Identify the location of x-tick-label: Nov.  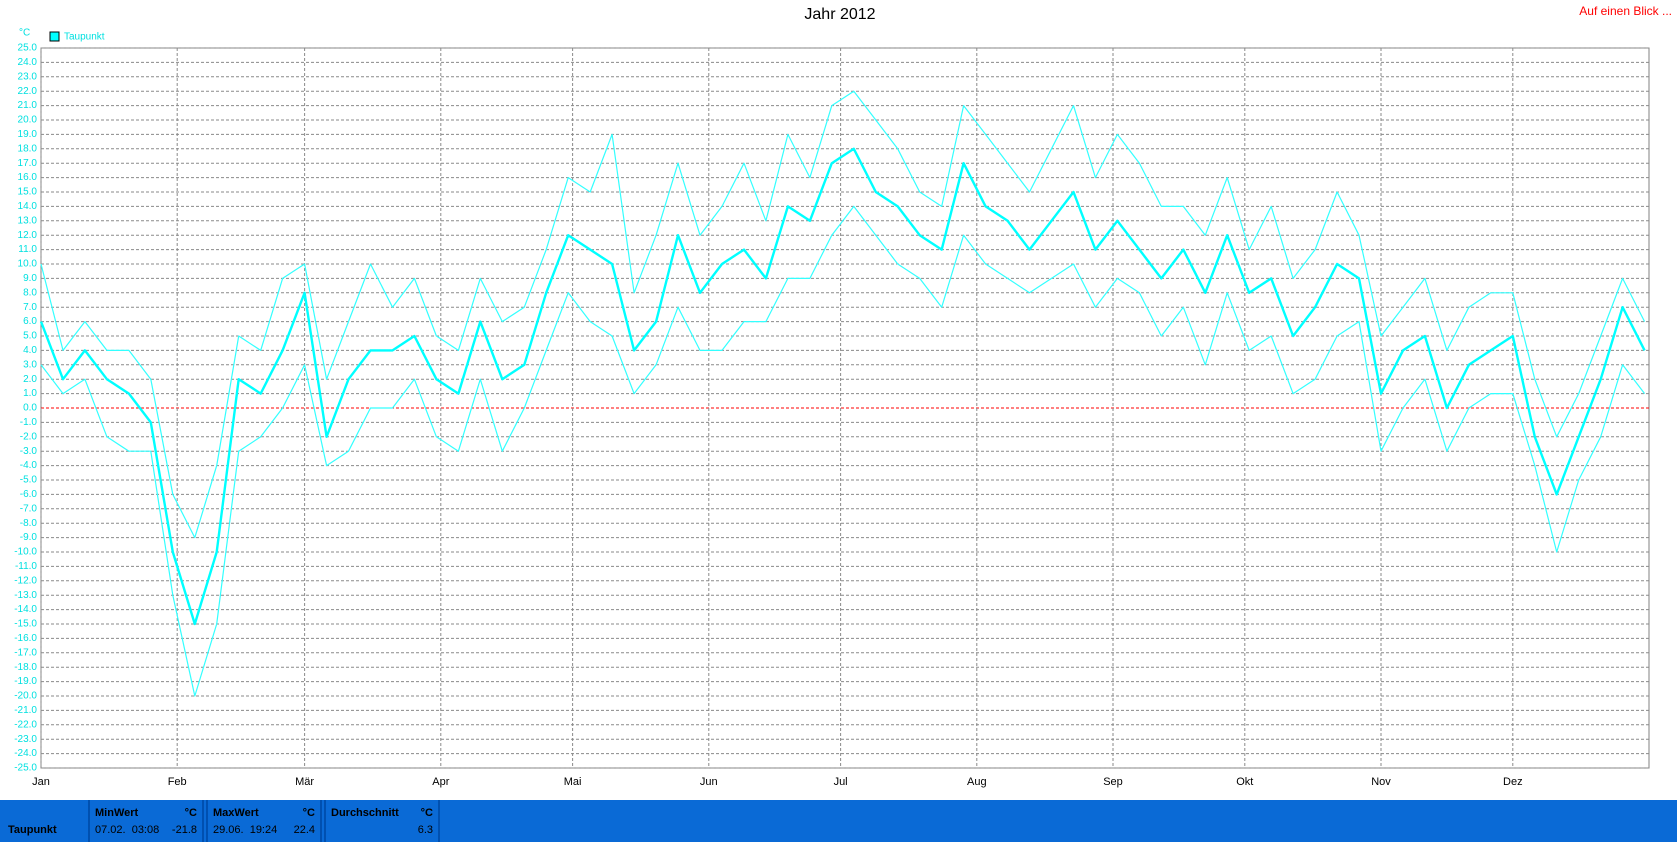
(1381, 782).